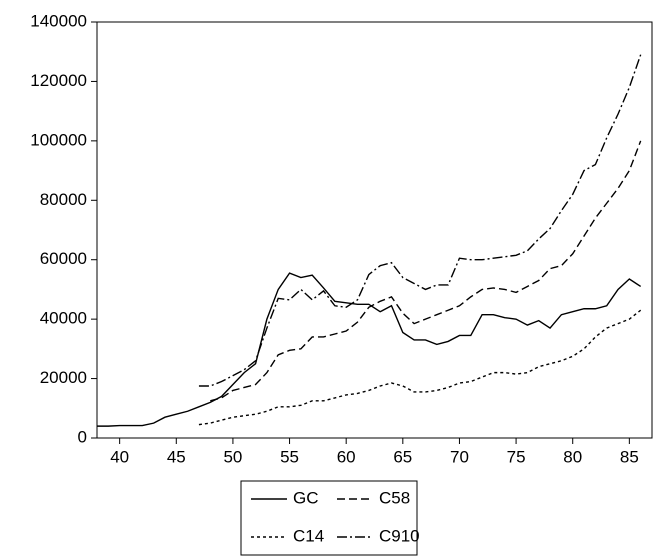  What do you see at coordinates (232, 456) in the screenshot?
I see `x-tick-label: 50` at bounding box center [232, 456].